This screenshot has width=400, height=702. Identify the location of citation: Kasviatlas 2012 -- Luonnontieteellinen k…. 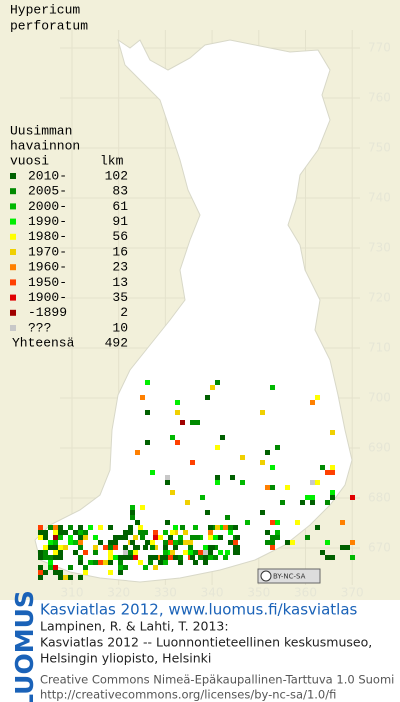
(206, 642).